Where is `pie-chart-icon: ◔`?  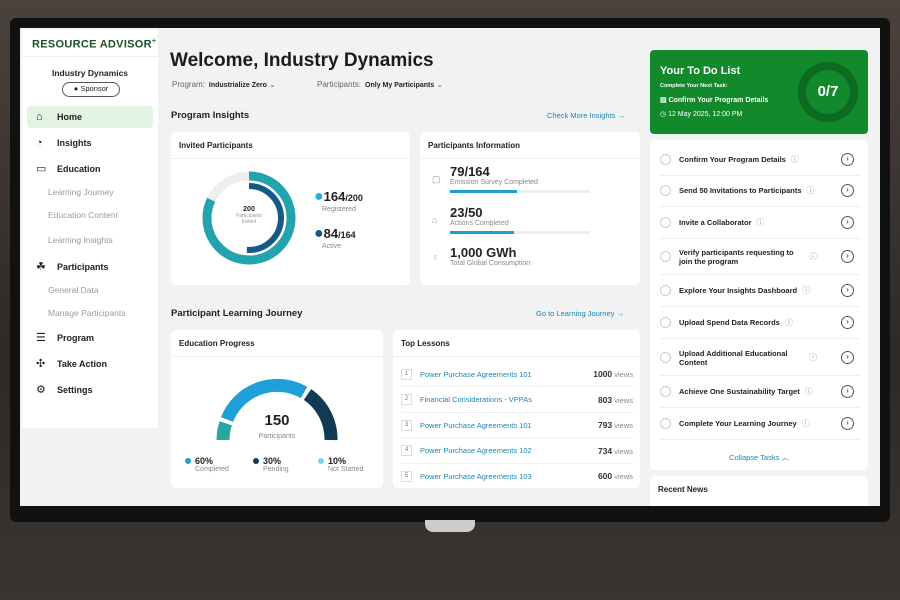 pie-chart-icon: ◔ is located at coordinates (39, 143).